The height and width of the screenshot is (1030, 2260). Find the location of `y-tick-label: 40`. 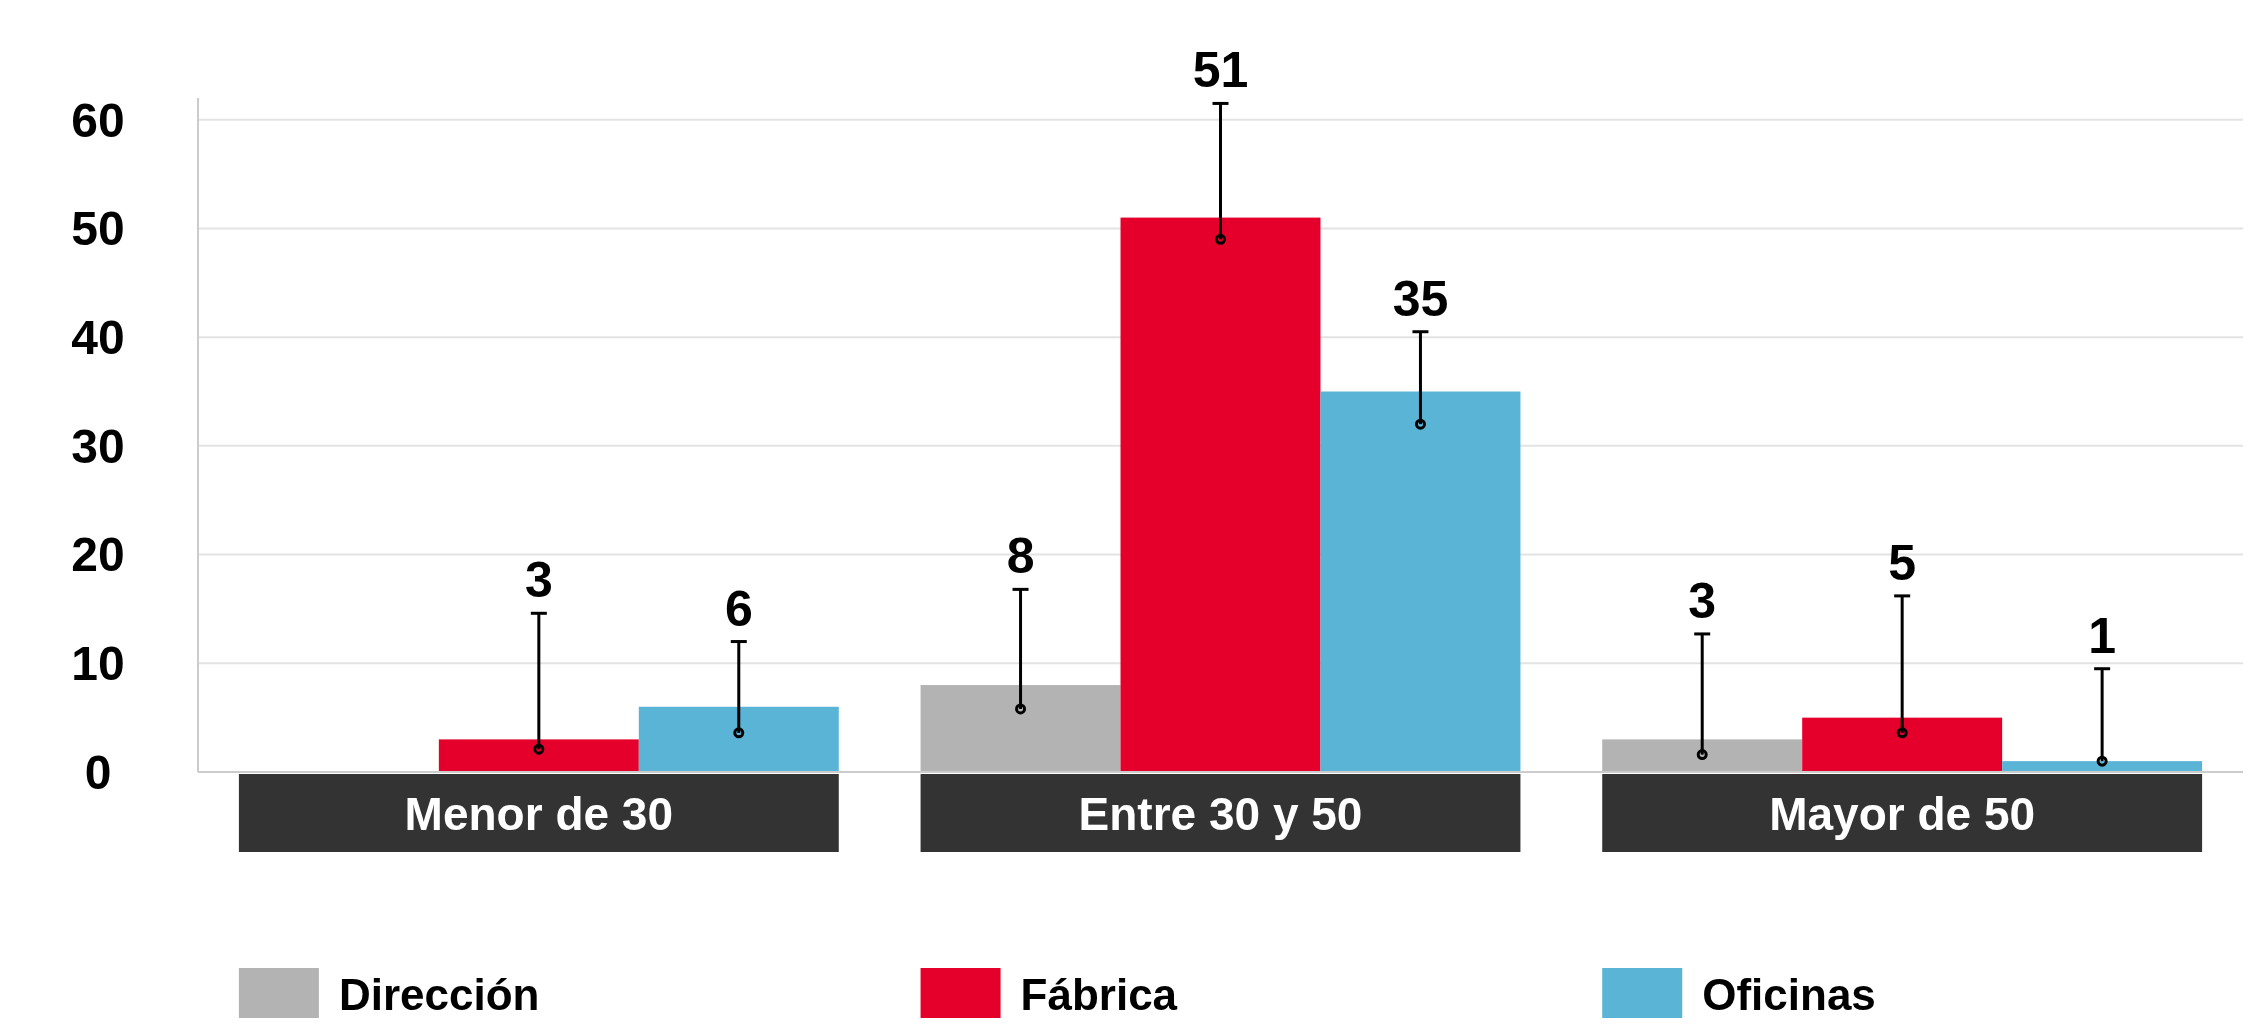

y-tick-label: 40 is located at coordinates (98, 337).